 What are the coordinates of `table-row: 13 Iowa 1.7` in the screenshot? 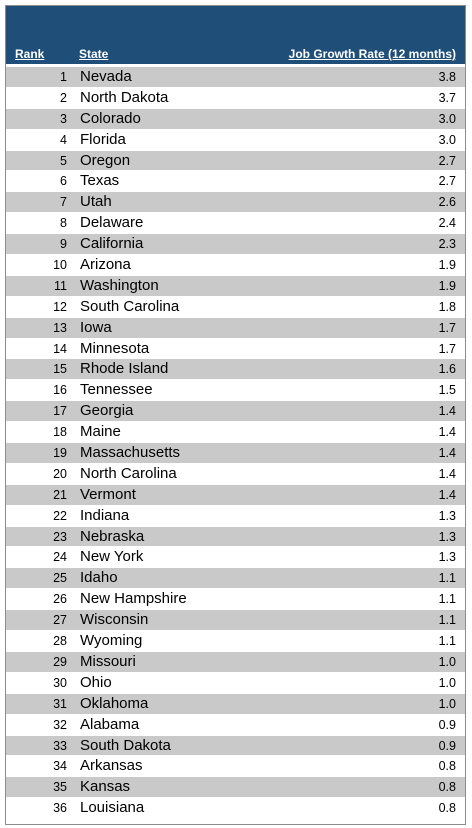 It's located at (235, 328).